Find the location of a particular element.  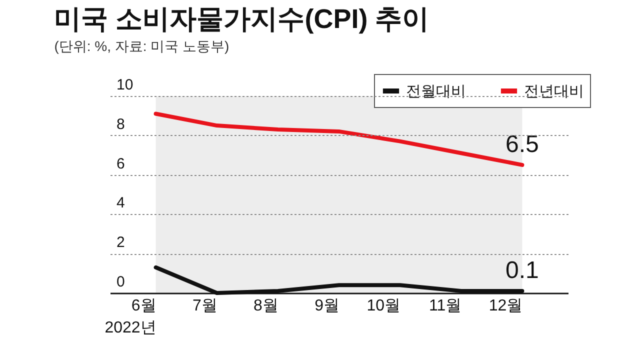

legend-label: 전년대비 is located at coordinates (554, 91).